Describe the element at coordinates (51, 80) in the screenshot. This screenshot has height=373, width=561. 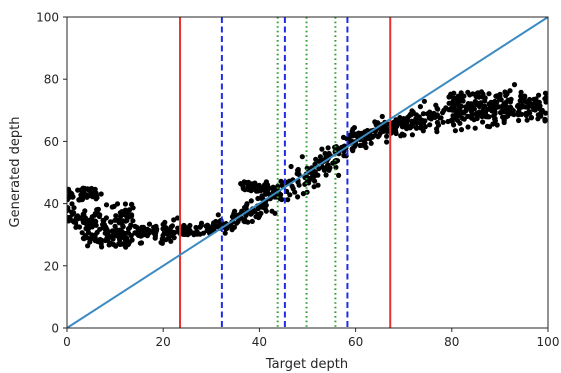
I see `y-tick-label: 80` at that location.